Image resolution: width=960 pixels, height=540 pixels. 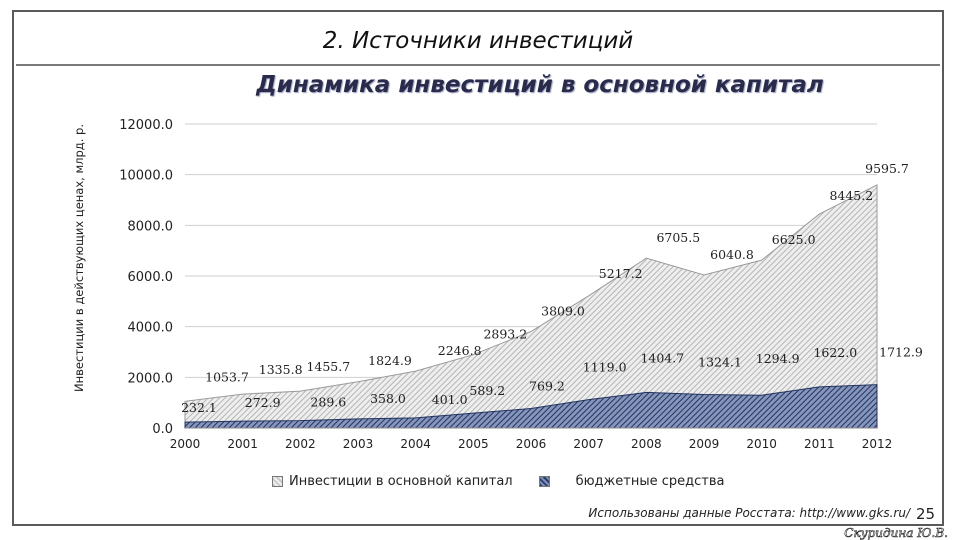 What do you see at coordinates (540, 85) in the screenshot?
I see `chart-title: Динамика инвестиций в основной капитал` at bounding box center [540, 85].